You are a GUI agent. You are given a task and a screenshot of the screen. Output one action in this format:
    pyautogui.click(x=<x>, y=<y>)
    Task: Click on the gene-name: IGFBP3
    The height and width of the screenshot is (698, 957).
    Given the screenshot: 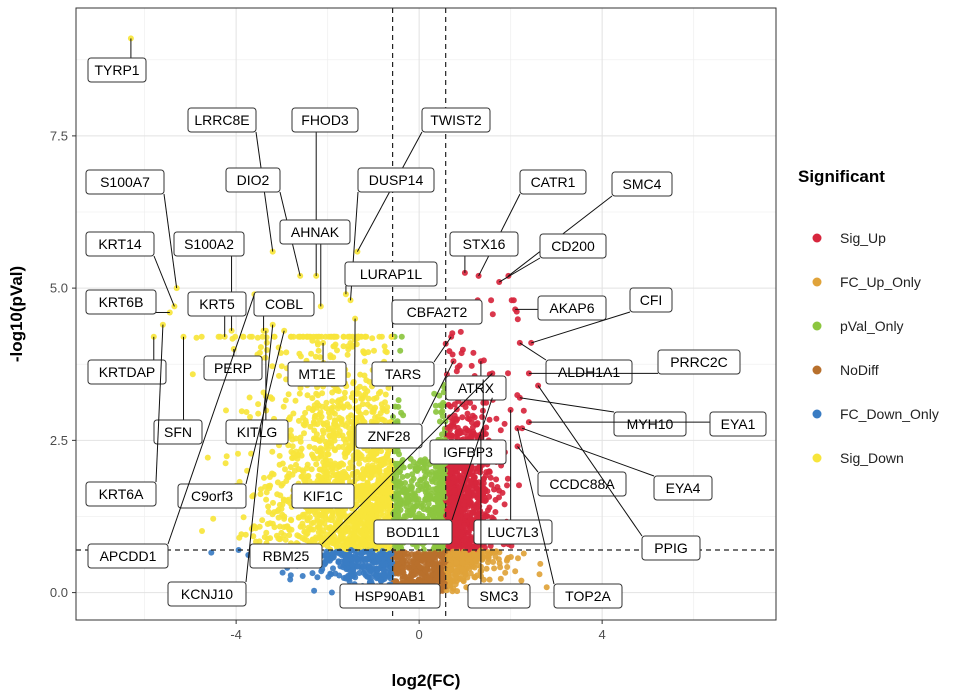 What is the action you would take?
    pyautogui.click(x=468, y=452)
    